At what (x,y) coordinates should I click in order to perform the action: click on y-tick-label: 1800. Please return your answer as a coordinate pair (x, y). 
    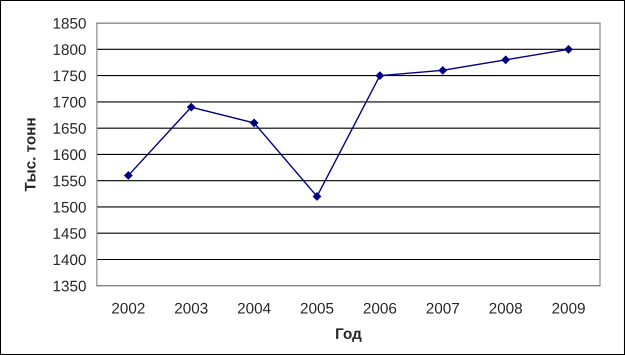
    Looking at the image, I should click on (70, 50).